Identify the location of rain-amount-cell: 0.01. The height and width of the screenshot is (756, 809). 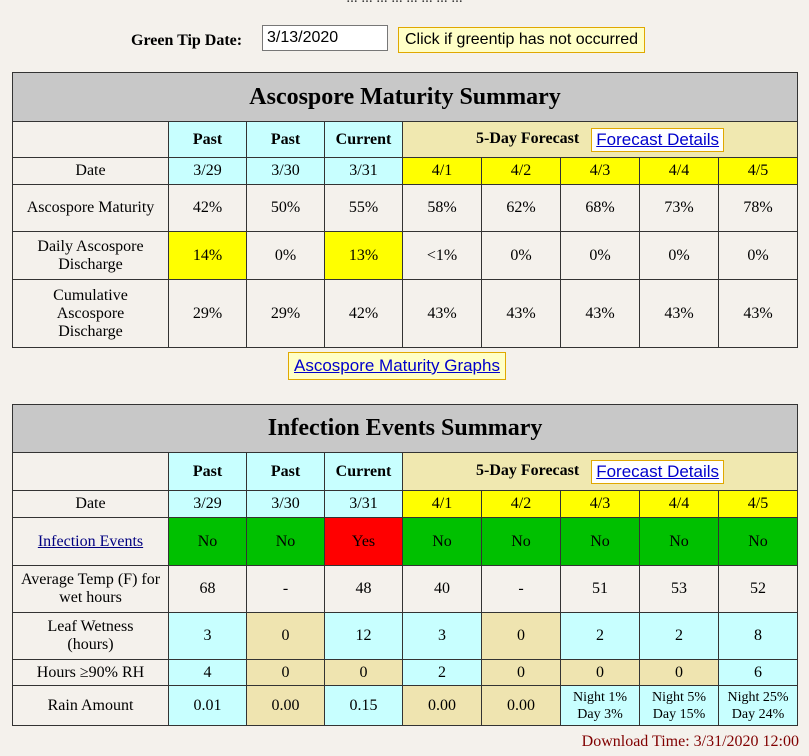
(207, 705).